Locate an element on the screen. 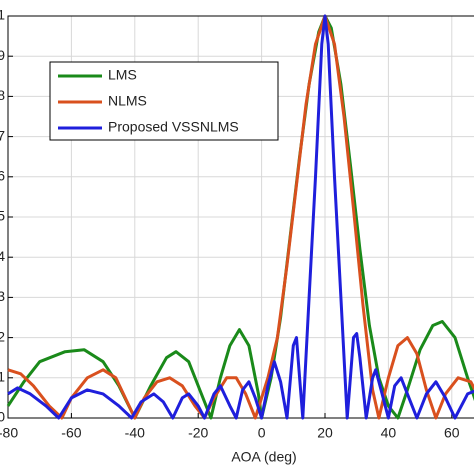 This screenshot has height=474, width=474. y-tick-label: 0.2 is located at coordinates (2, 336).